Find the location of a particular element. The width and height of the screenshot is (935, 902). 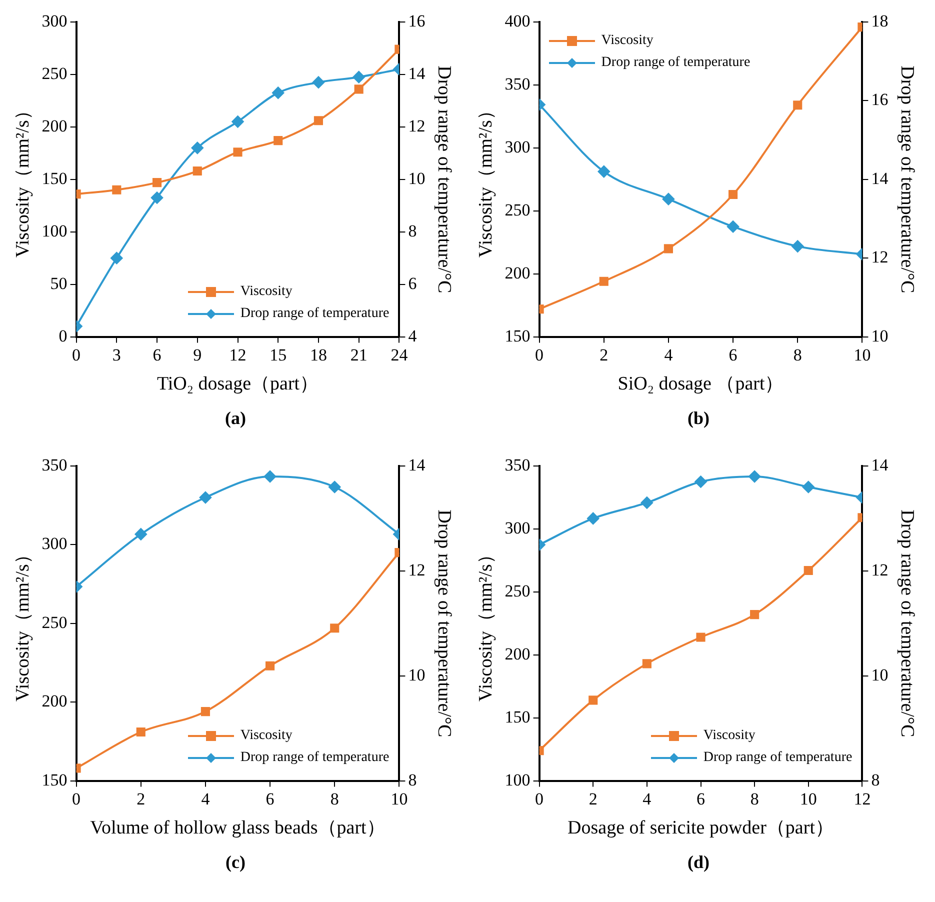

x-tick-label: 21 is located at coordinates (359, 354).